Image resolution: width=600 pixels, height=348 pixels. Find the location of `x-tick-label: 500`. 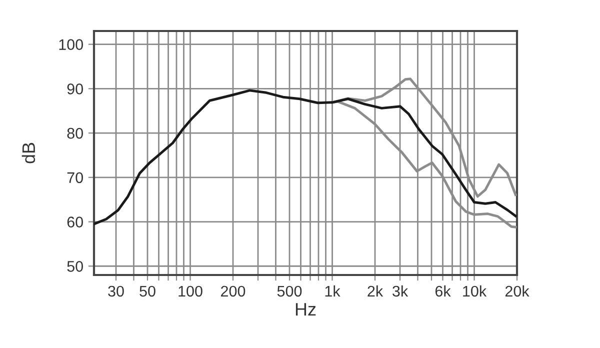

x-tick-label: 500 is located at coordinates (289, 291).